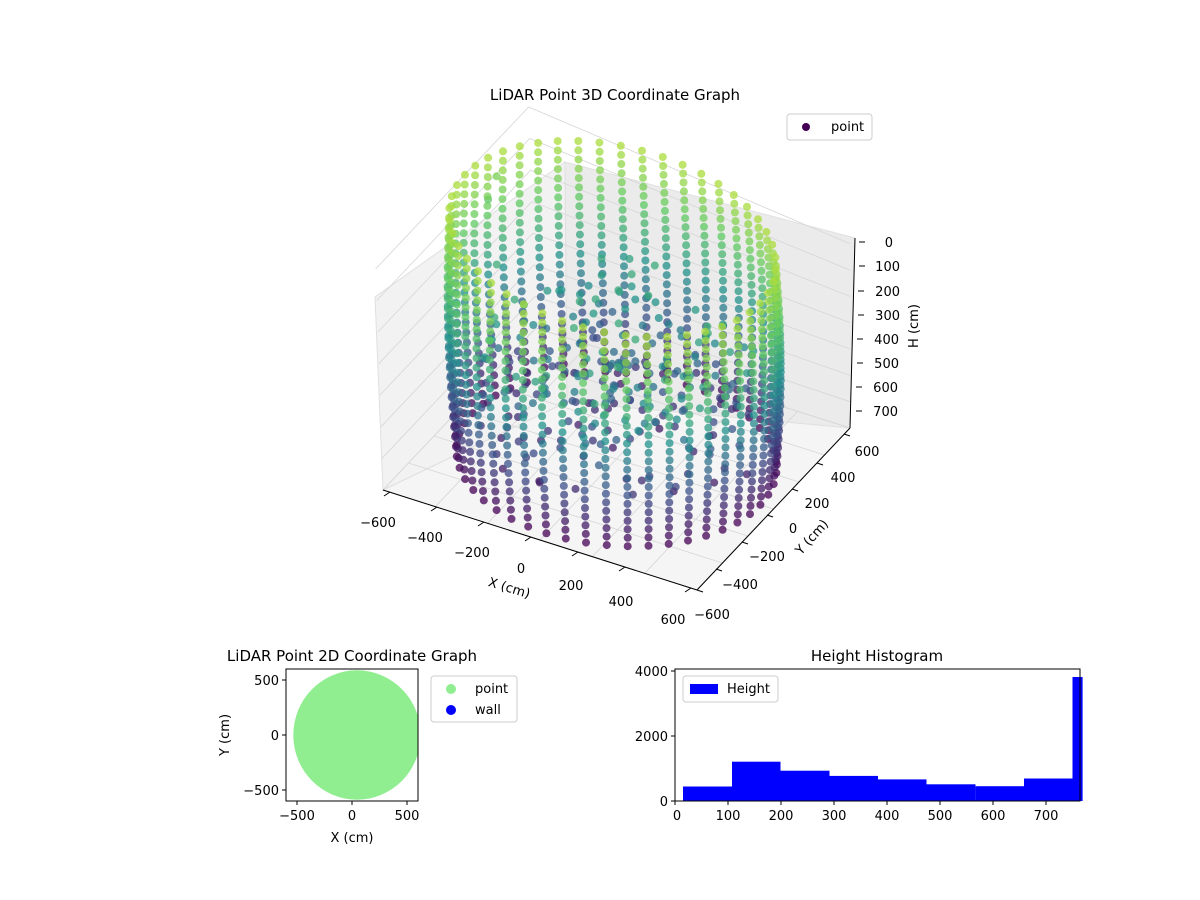  I want to click on x-tick-label: 200, so click(571, 586).